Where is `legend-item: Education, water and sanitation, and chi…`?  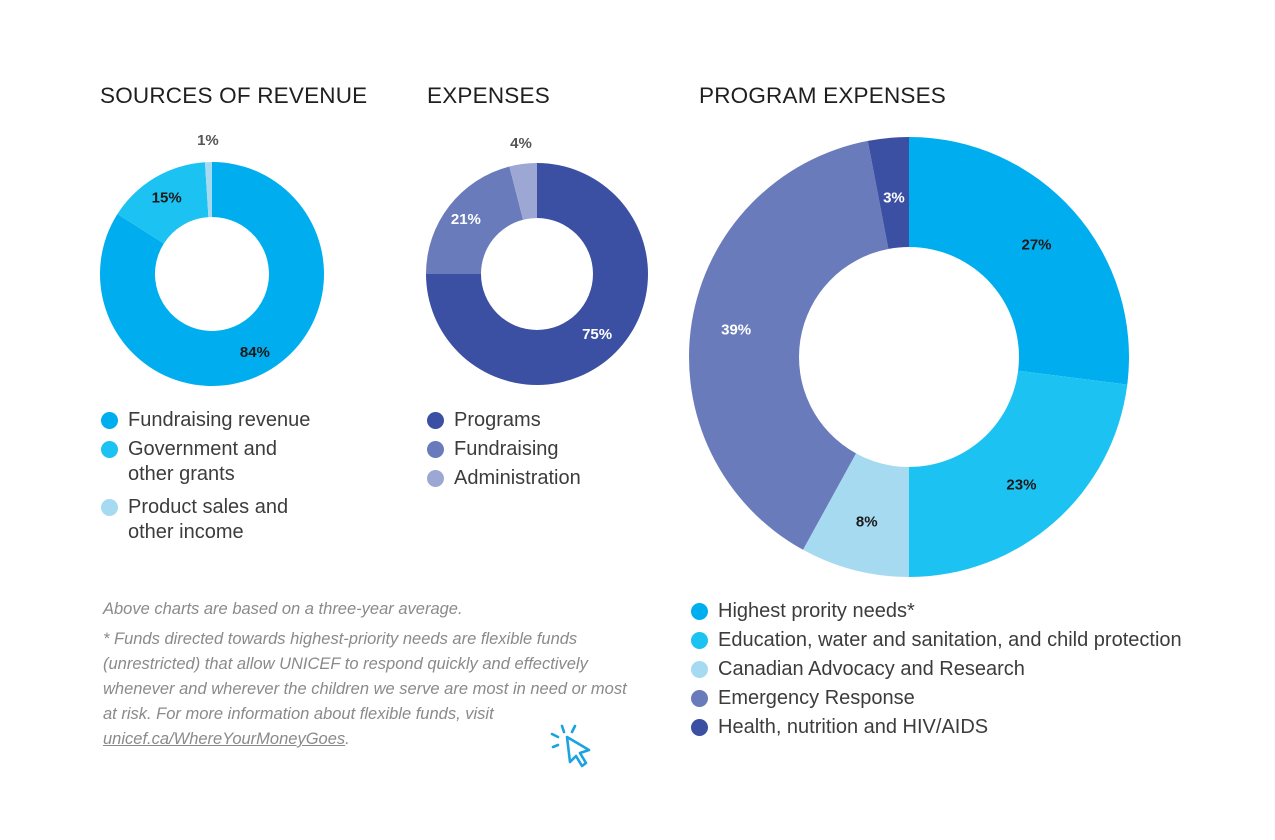 legend-item: Education, water and sanitation, and chi… is located at coordinates (936, 640).